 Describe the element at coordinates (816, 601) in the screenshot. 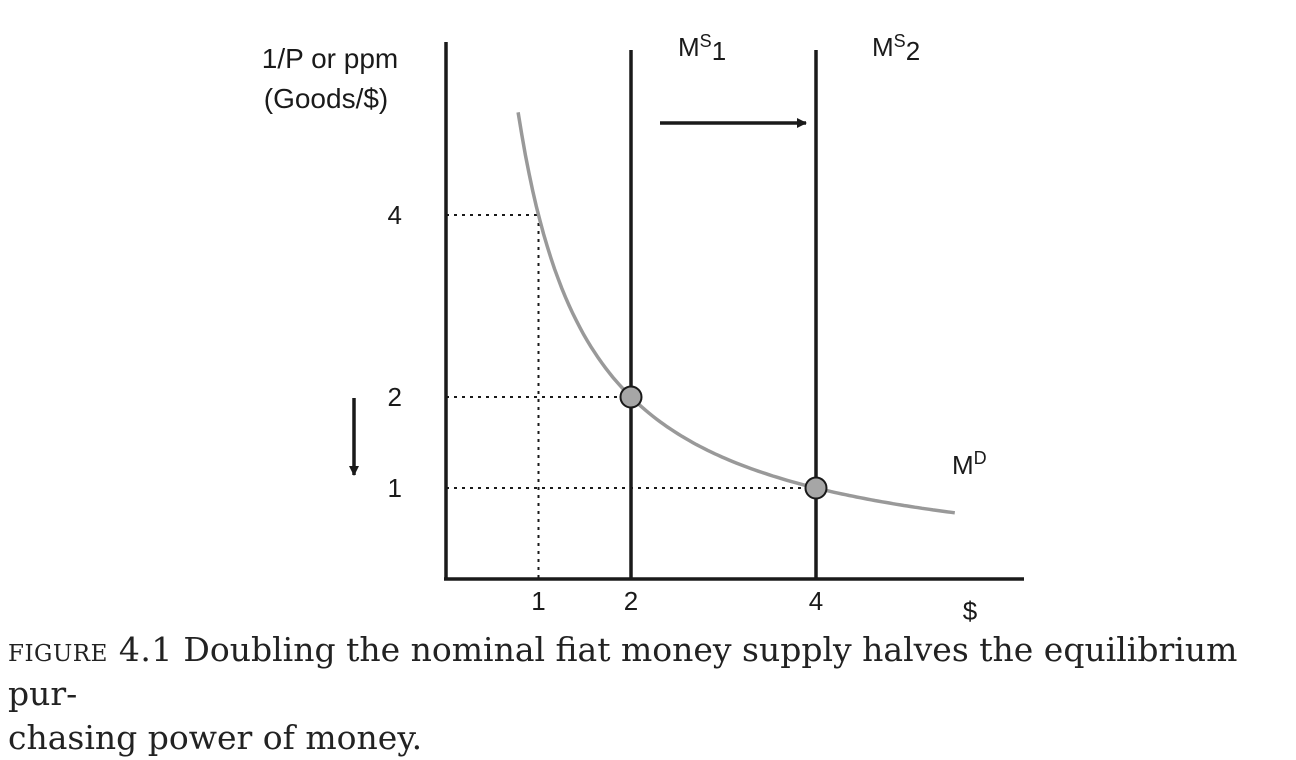

I see `x-tick-label-4: 4` at that location.